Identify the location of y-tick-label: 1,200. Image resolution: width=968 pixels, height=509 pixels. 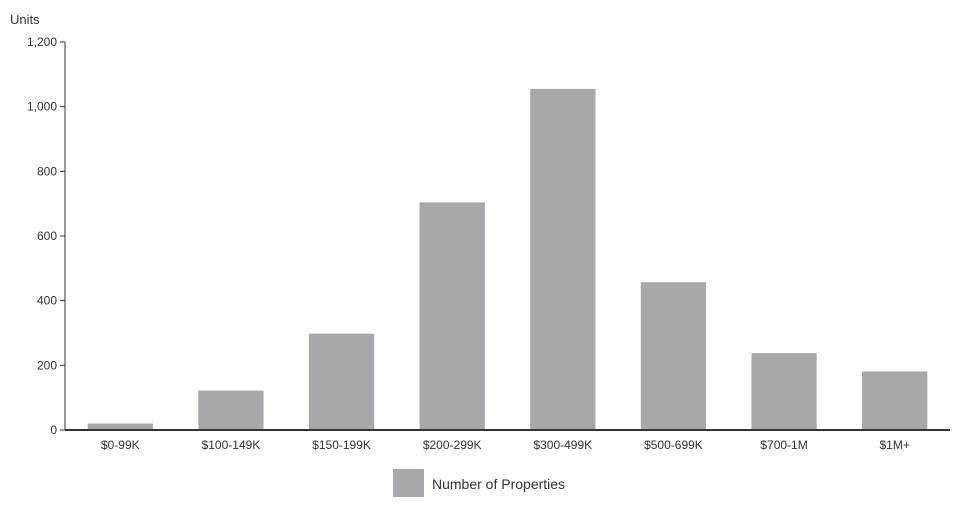
(42, 42).